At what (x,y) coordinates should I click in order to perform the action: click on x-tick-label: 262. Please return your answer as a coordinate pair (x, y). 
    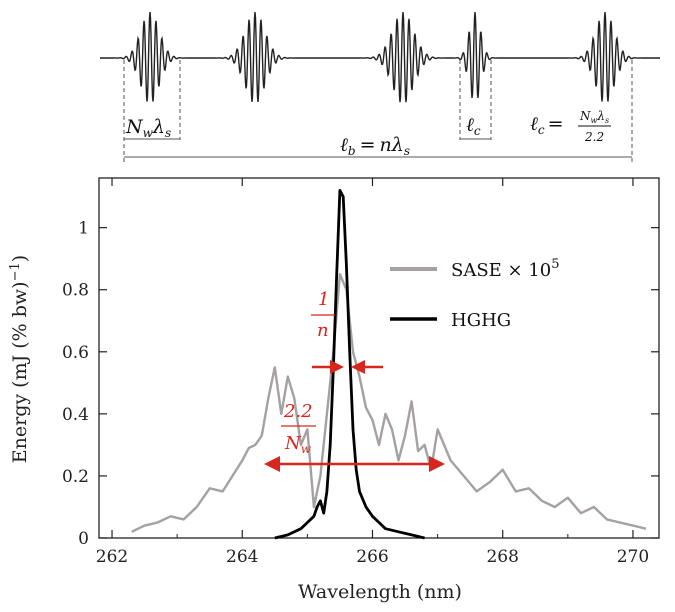
    Looking at the image, I should click on (112, 557).